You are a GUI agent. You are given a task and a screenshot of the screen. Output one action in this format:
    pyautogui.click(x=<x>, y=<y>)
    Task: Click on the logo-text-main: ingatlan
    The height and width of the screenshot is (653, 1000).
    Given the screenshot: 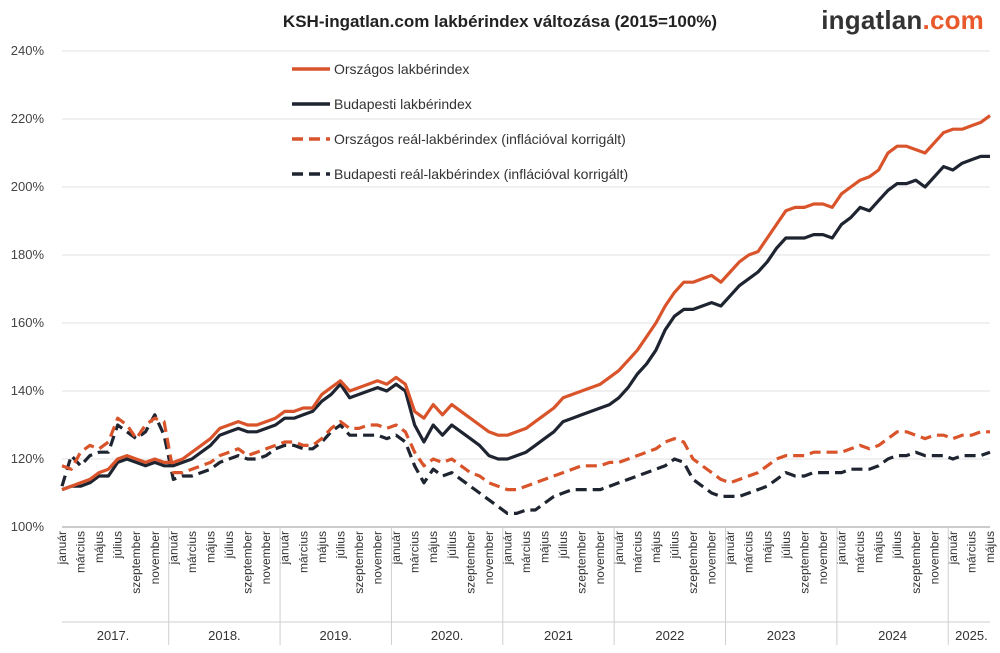 What is the action you would take?
    pyautogui.click(x=872, y=20)
    